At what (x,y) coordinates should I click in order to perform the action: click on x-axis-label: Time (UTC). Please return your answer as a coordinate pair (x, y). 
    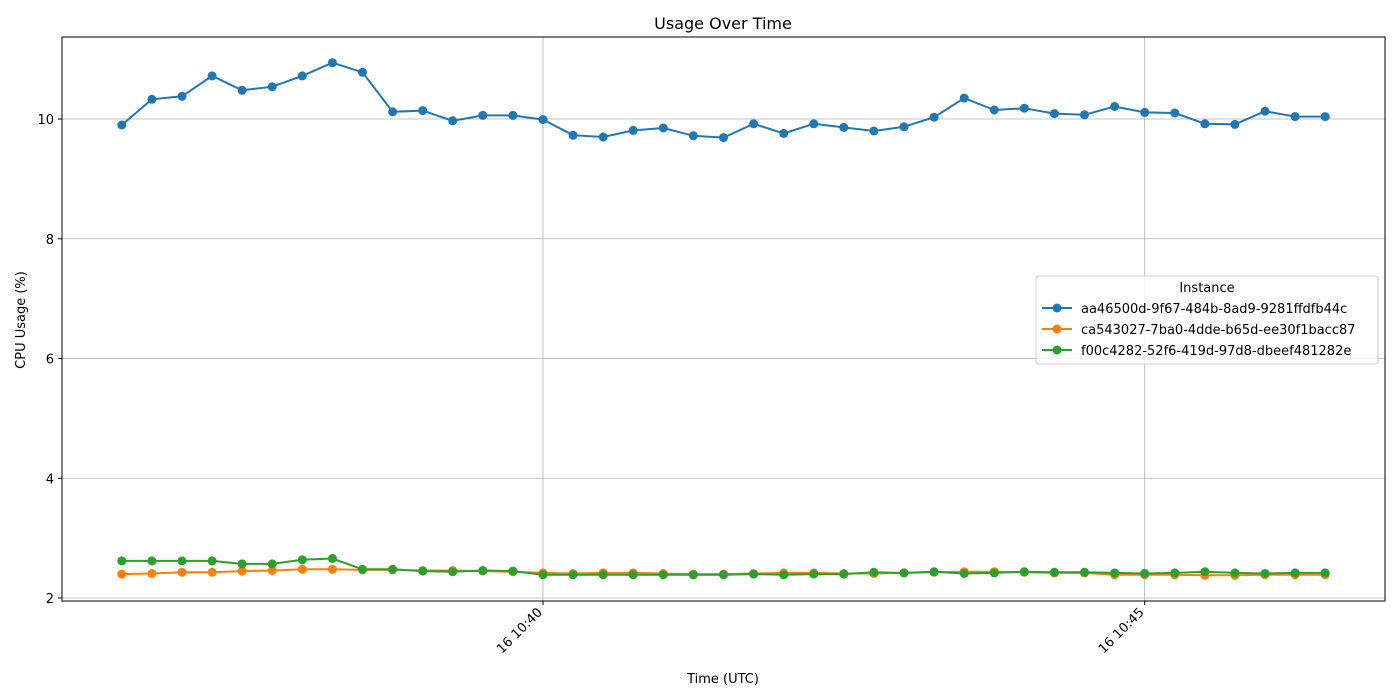
    Looking at the image, I should click on (722, 679).